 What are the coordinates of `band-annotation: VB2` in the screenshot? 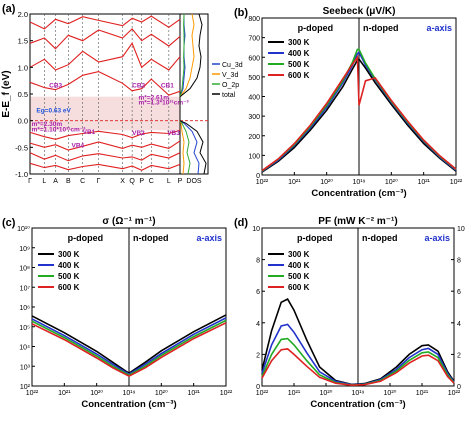 It's located at (138, 133).